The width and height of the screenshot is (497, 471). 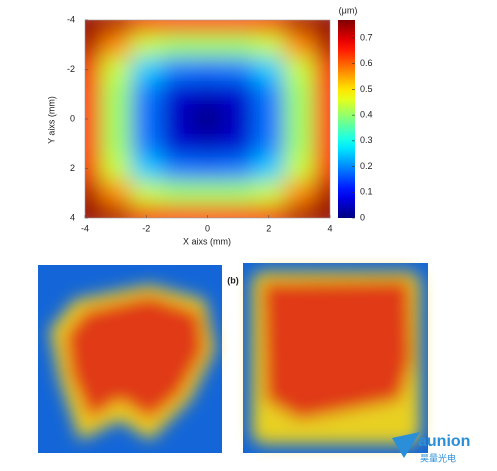 What do you see at coordinates (207, 228) in the screenshot?
I see `x-tick-label: 0` at bounding box center [207, 228].